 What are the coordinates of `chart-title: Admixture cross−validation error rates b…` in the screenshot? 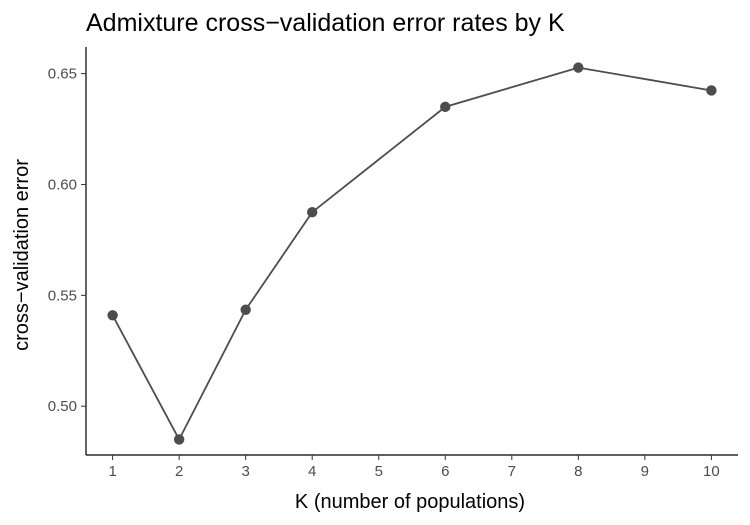 It's located at (325, 23).